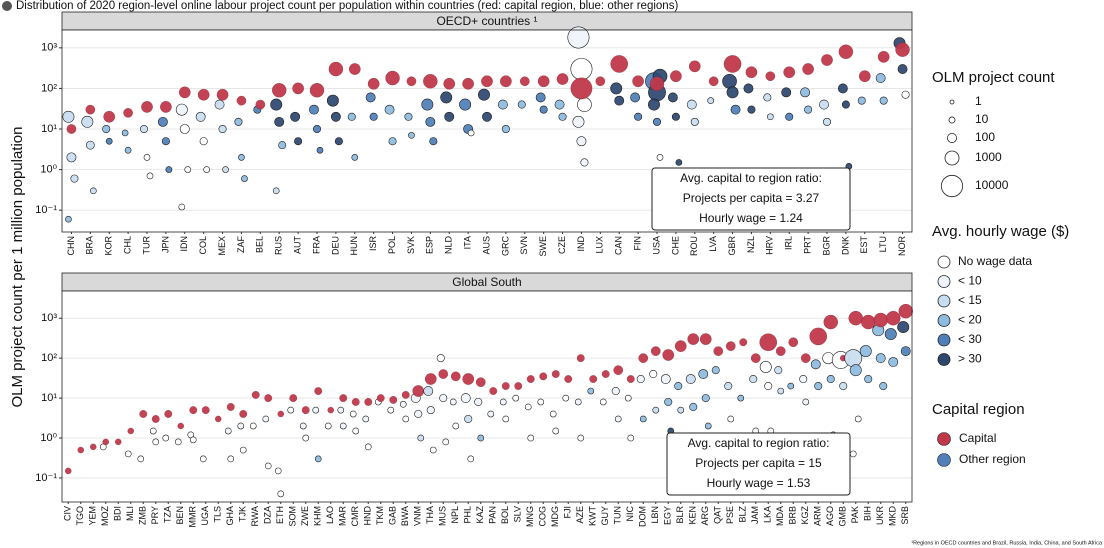  I want to click on x-tick-label: PRY, so click(155, 515).